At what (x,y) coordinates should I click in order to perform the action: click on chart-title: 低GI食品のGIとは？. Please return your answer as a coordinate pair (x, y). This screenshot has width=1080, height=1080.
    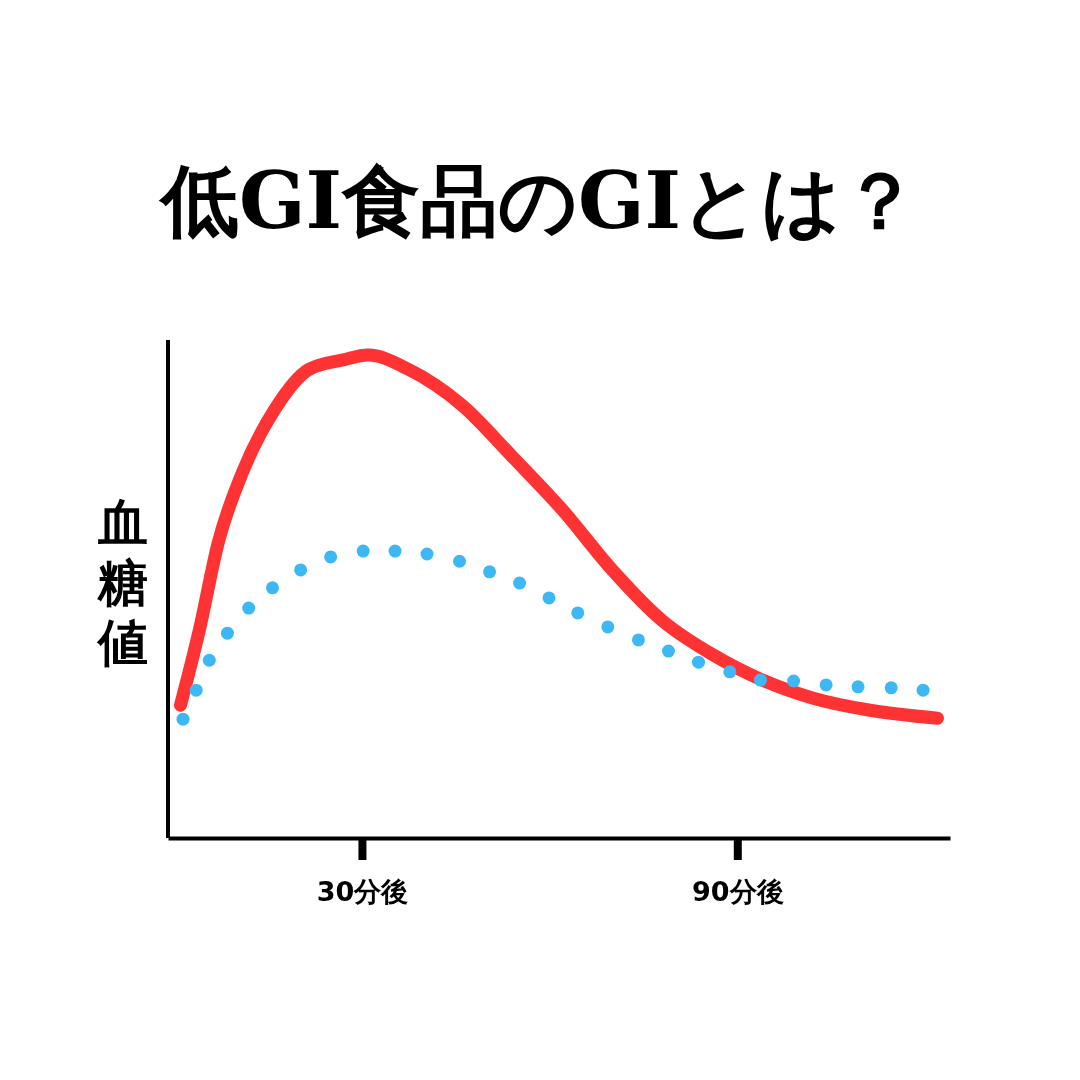
    Looking at the image, I should click on (538, 200).